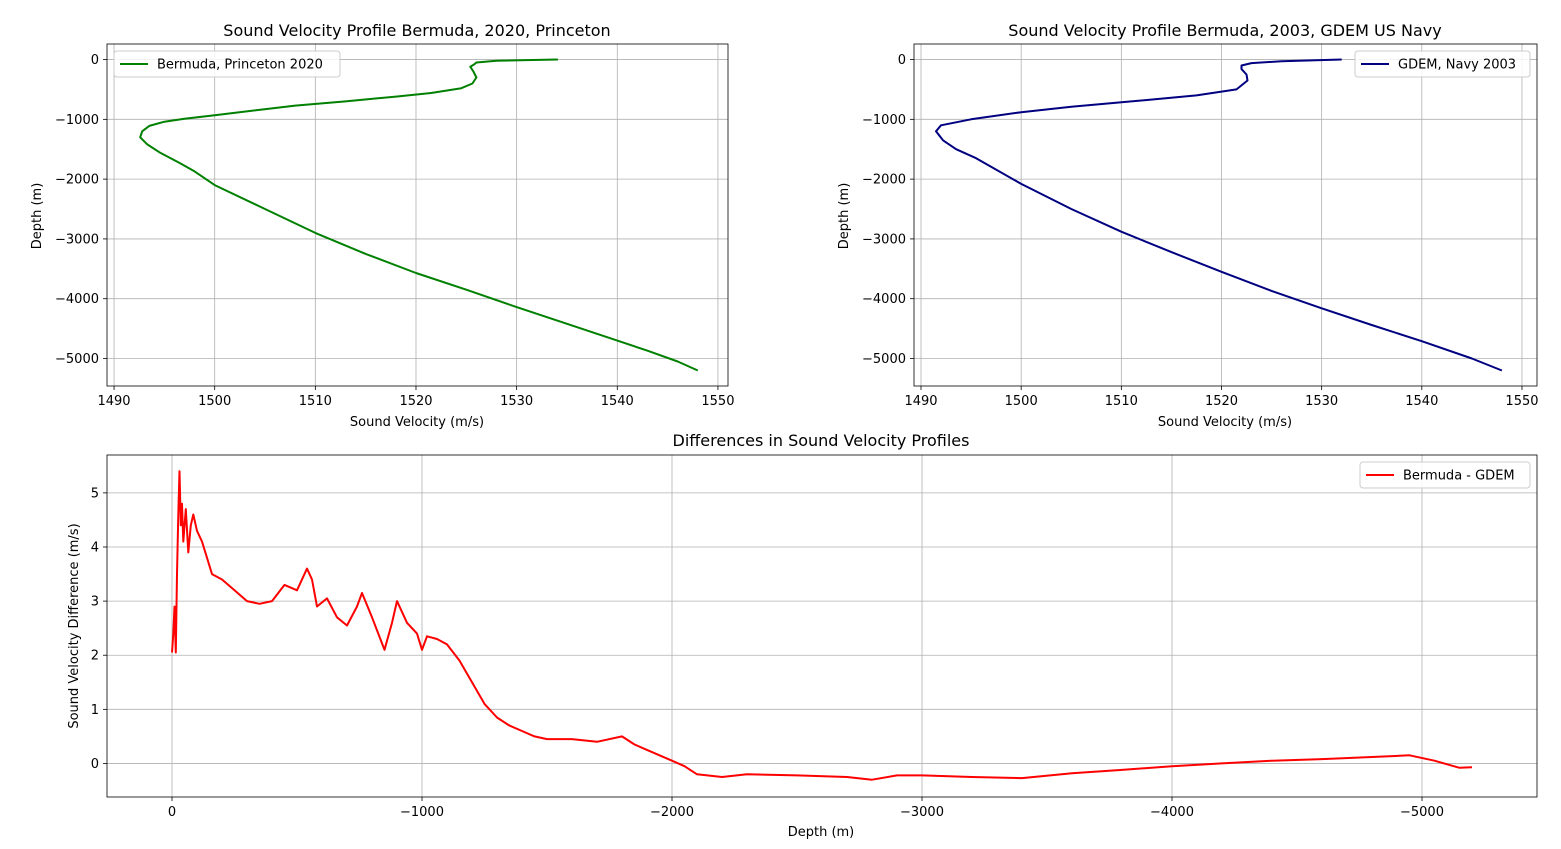 The width and height of the screenshot is (1561, 849). I want to click on legend-label: Bermuda, Princeton 2020, so click(240, 65).